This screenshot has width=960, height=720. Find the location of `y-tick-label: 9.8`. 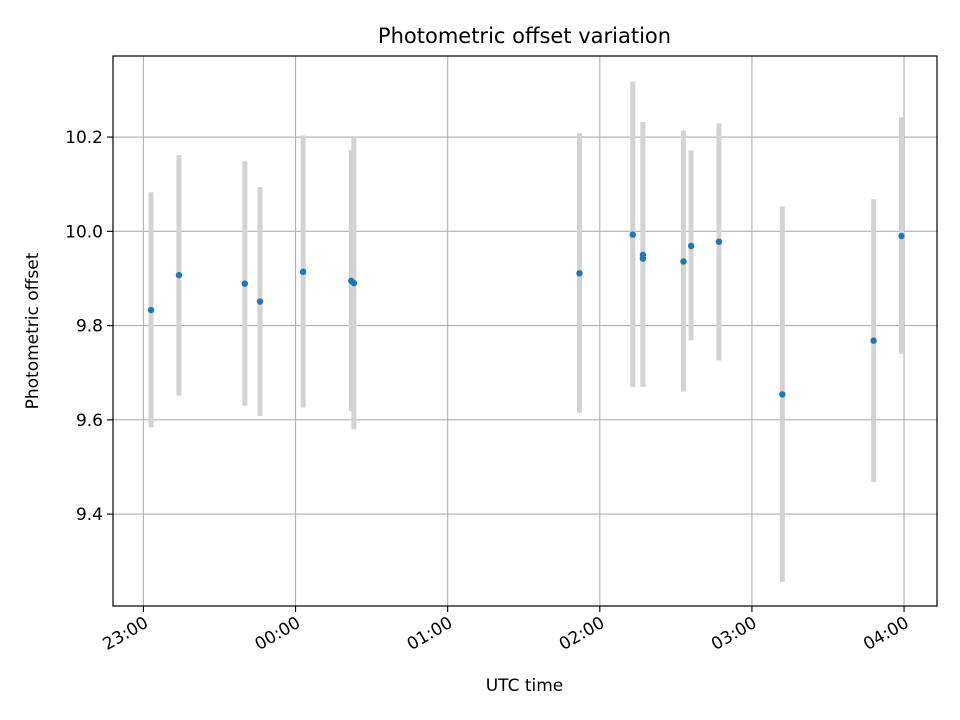

y-tick-label: 9.8 is located at coordinates (89, 327).